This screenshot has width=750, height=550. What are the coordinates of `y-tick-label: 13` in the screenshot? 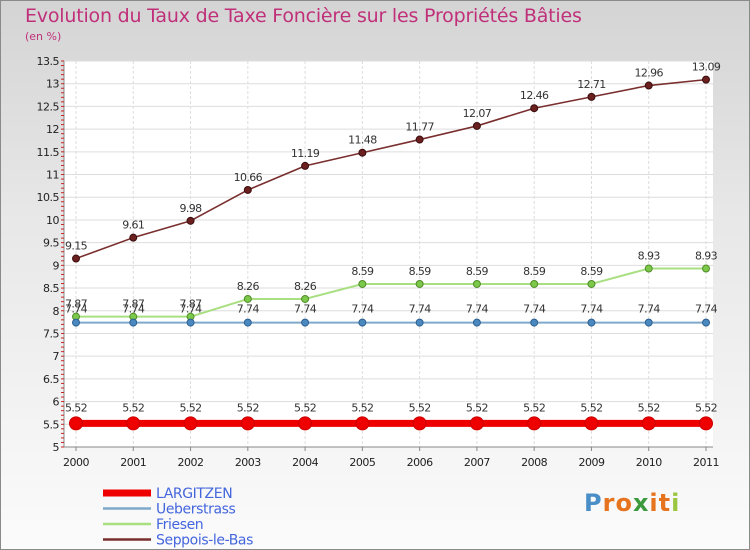 It's located at (52, 84).